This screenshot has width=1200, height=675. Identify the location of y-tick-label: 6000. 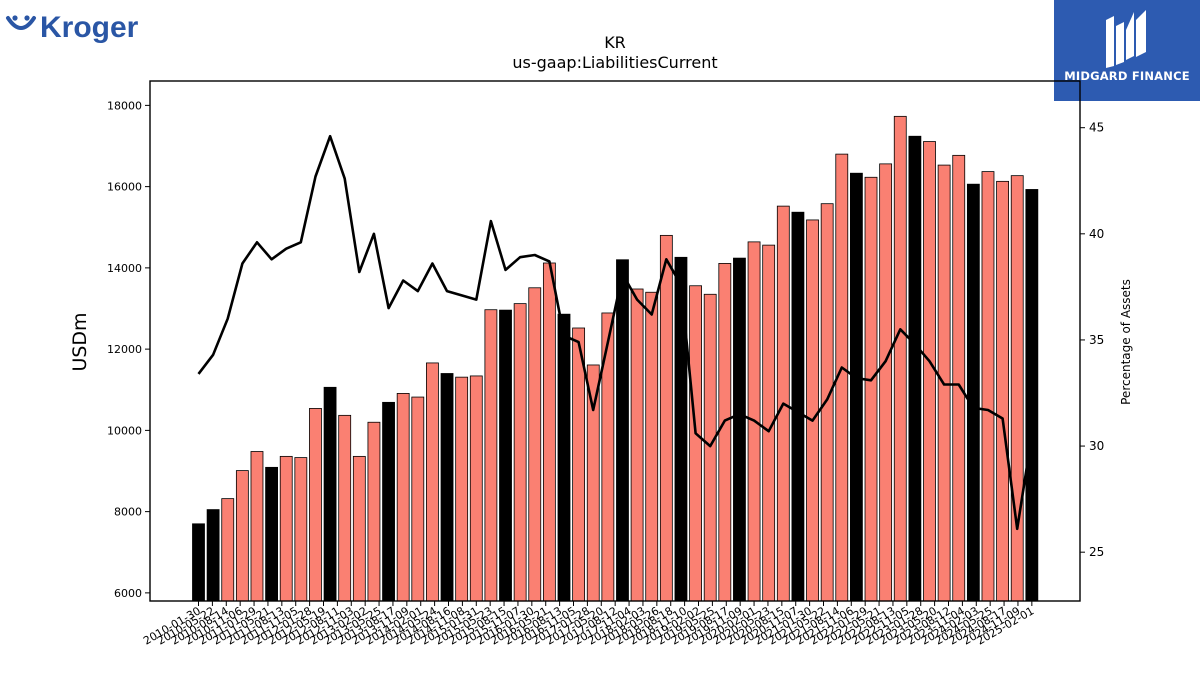
(128, 593).